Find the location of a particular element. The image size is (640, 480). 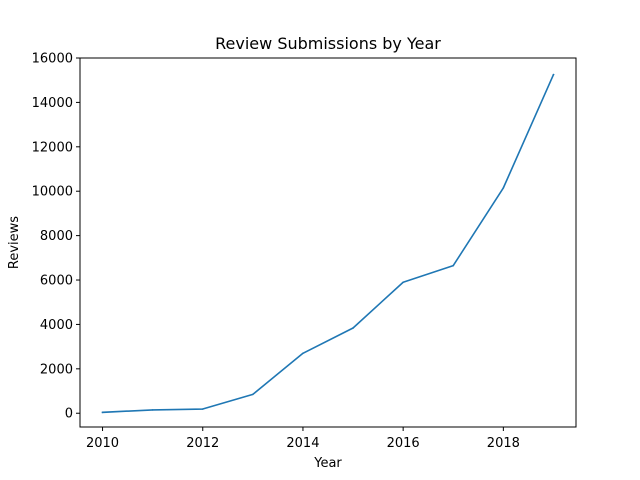

y-tick-label: 0 is located at coordinates (69, 414).